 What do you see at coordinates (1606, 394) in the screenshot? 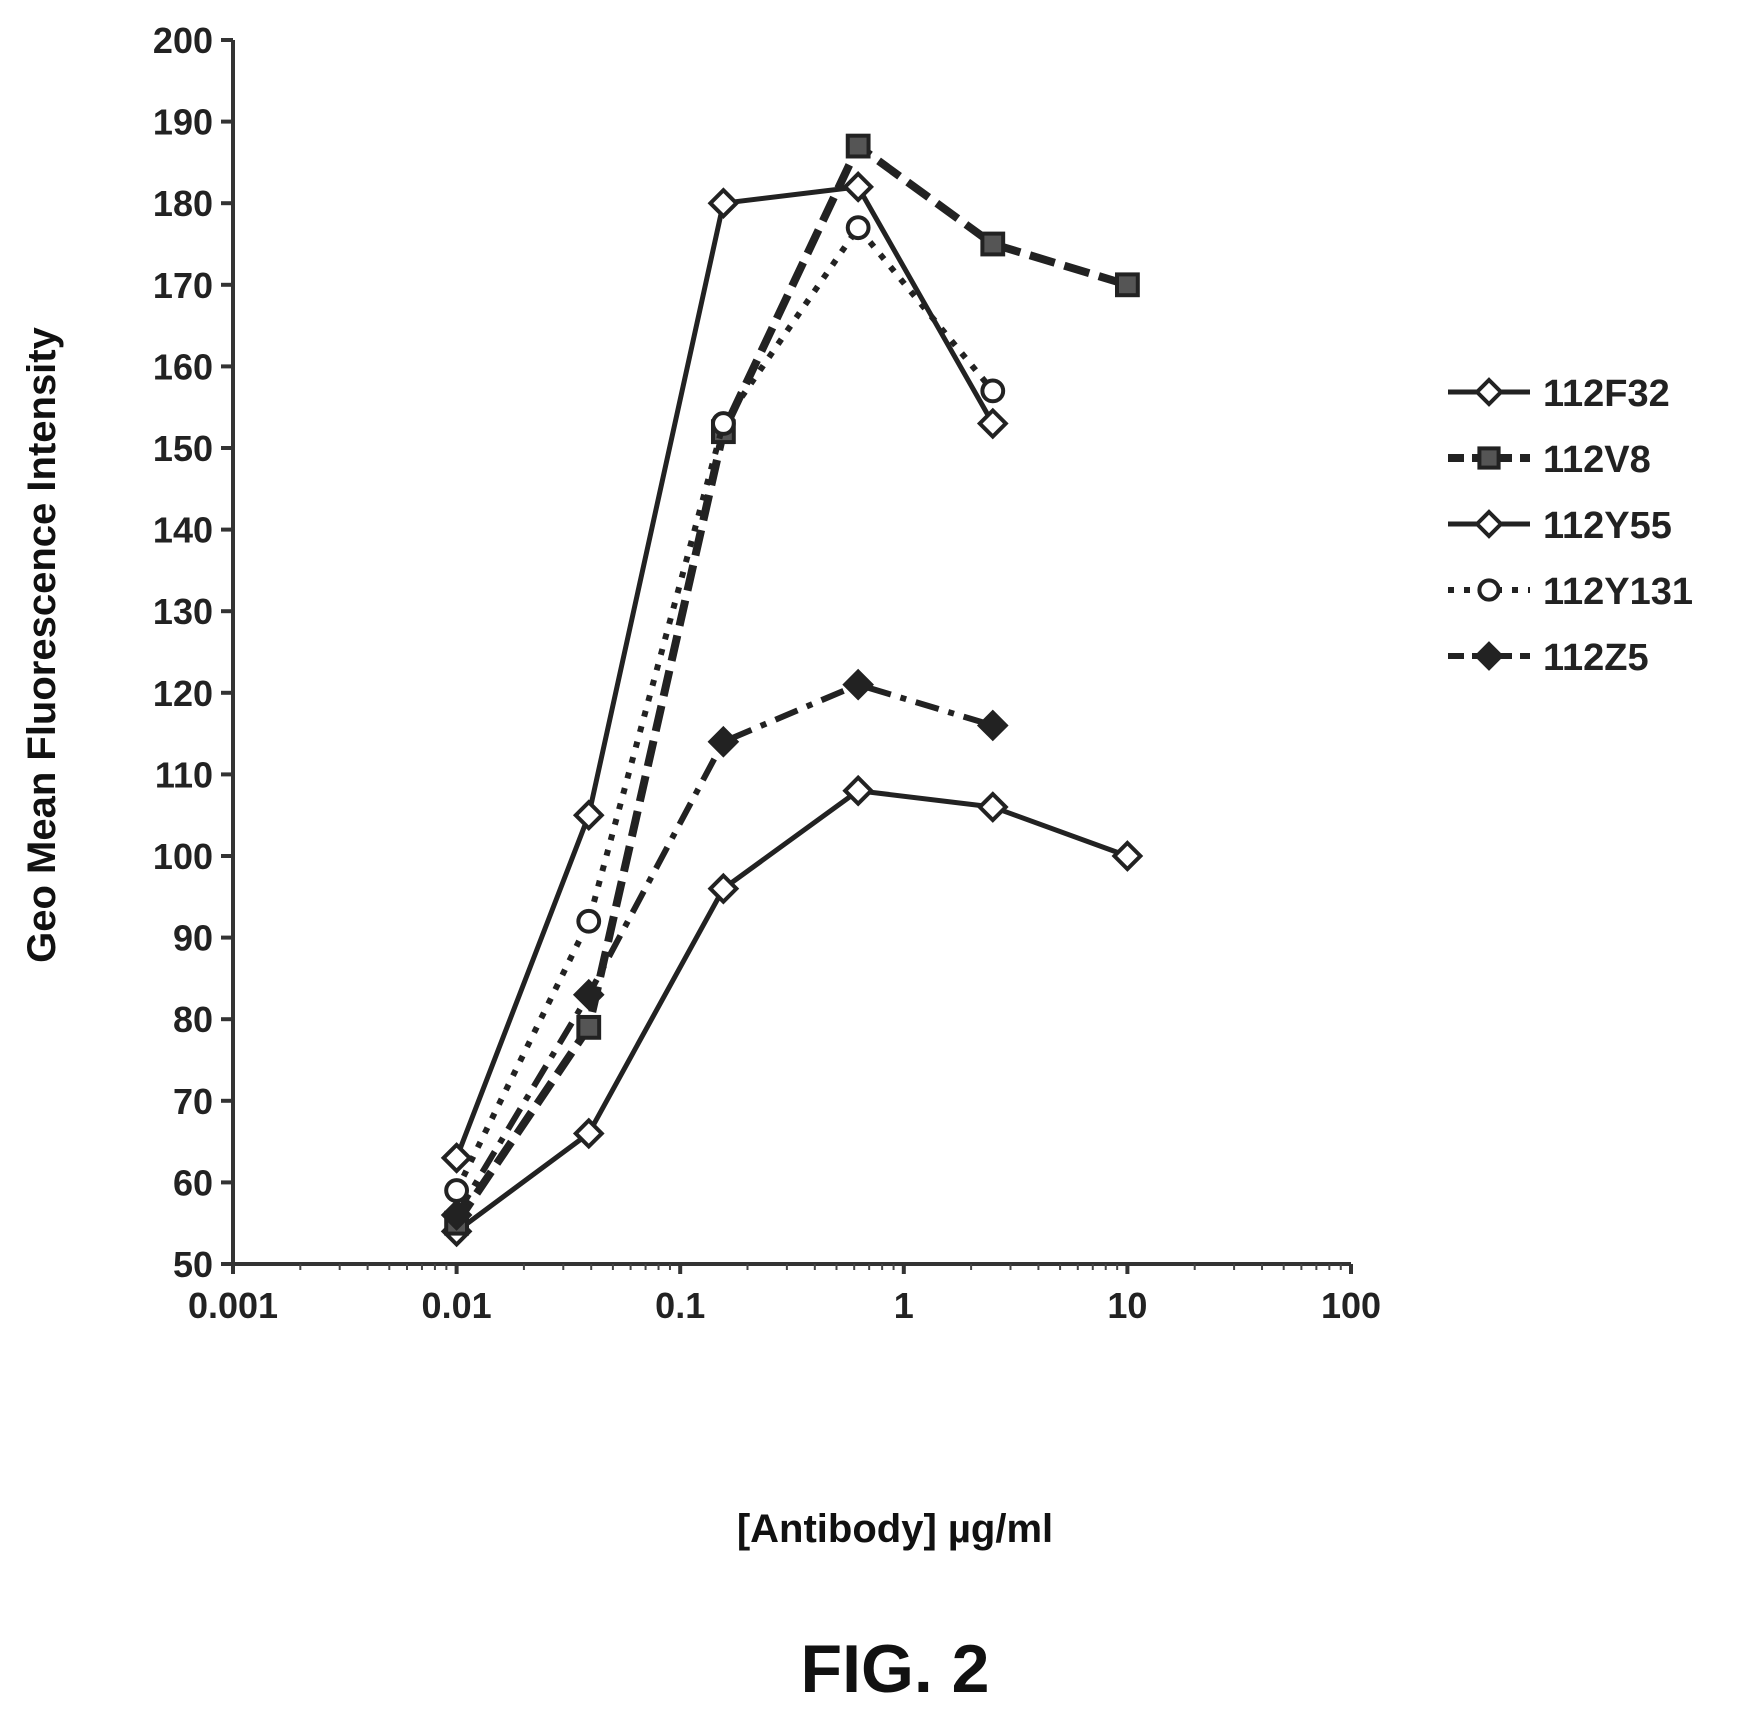
I see `legend-label: 112F32` at bounding box center [1606, 394].